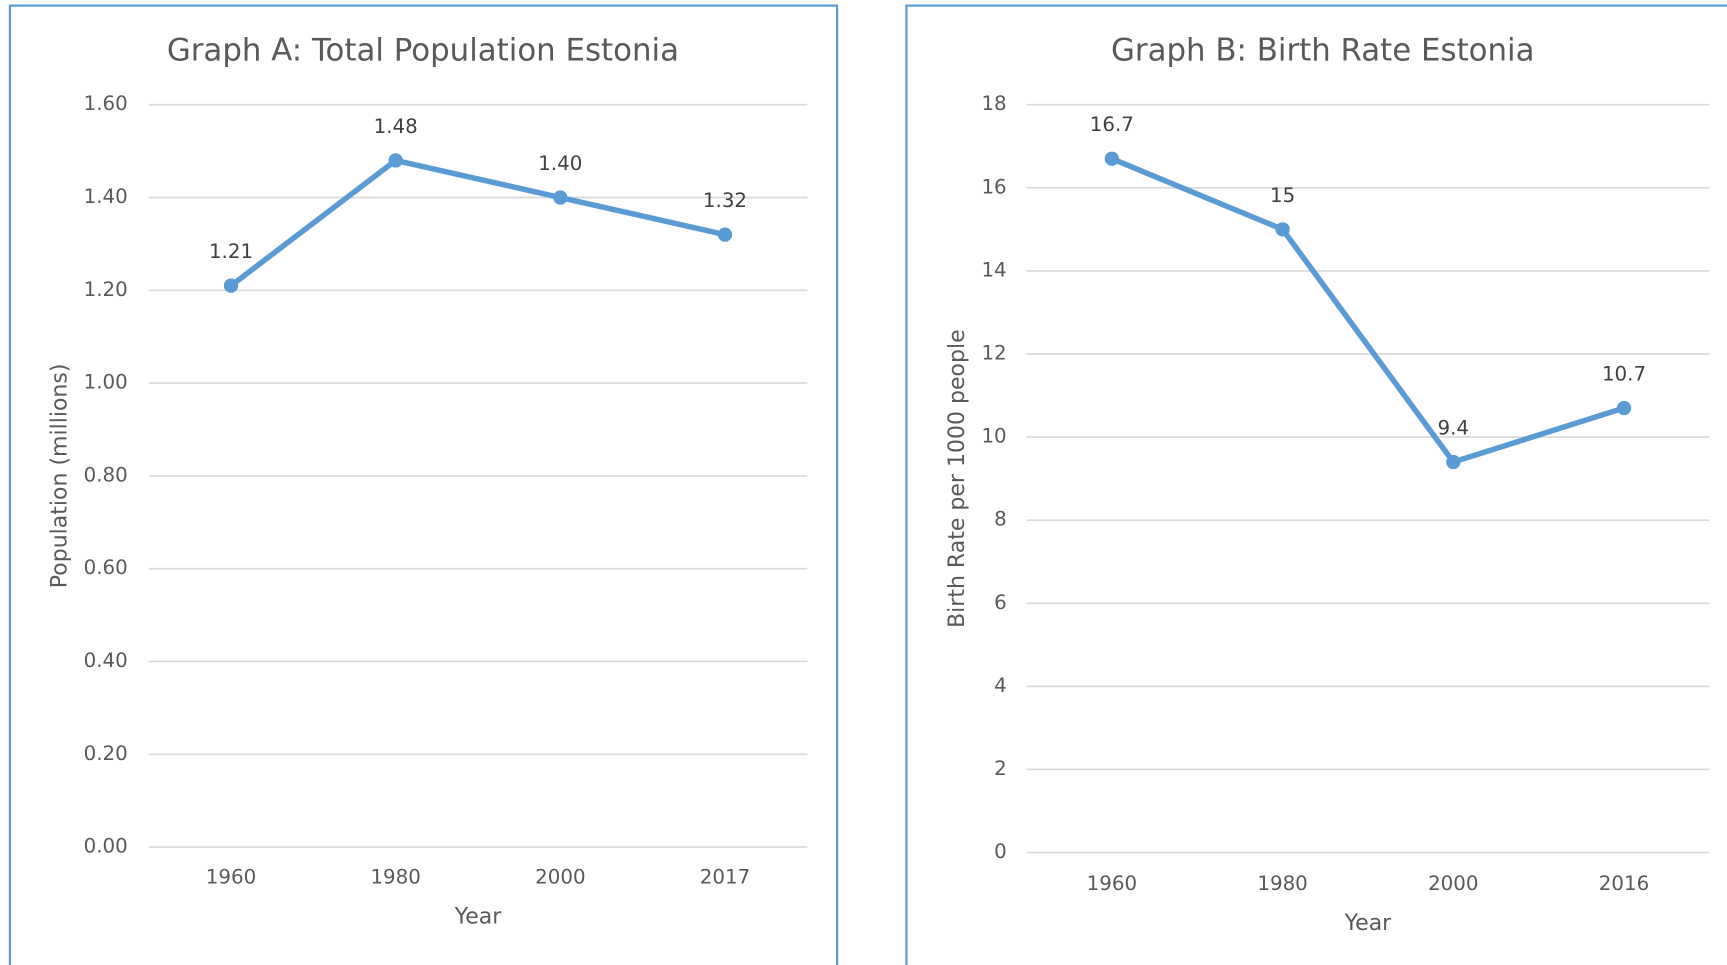  I want to click on x-tick-label: 2016, so click(1624, 883).